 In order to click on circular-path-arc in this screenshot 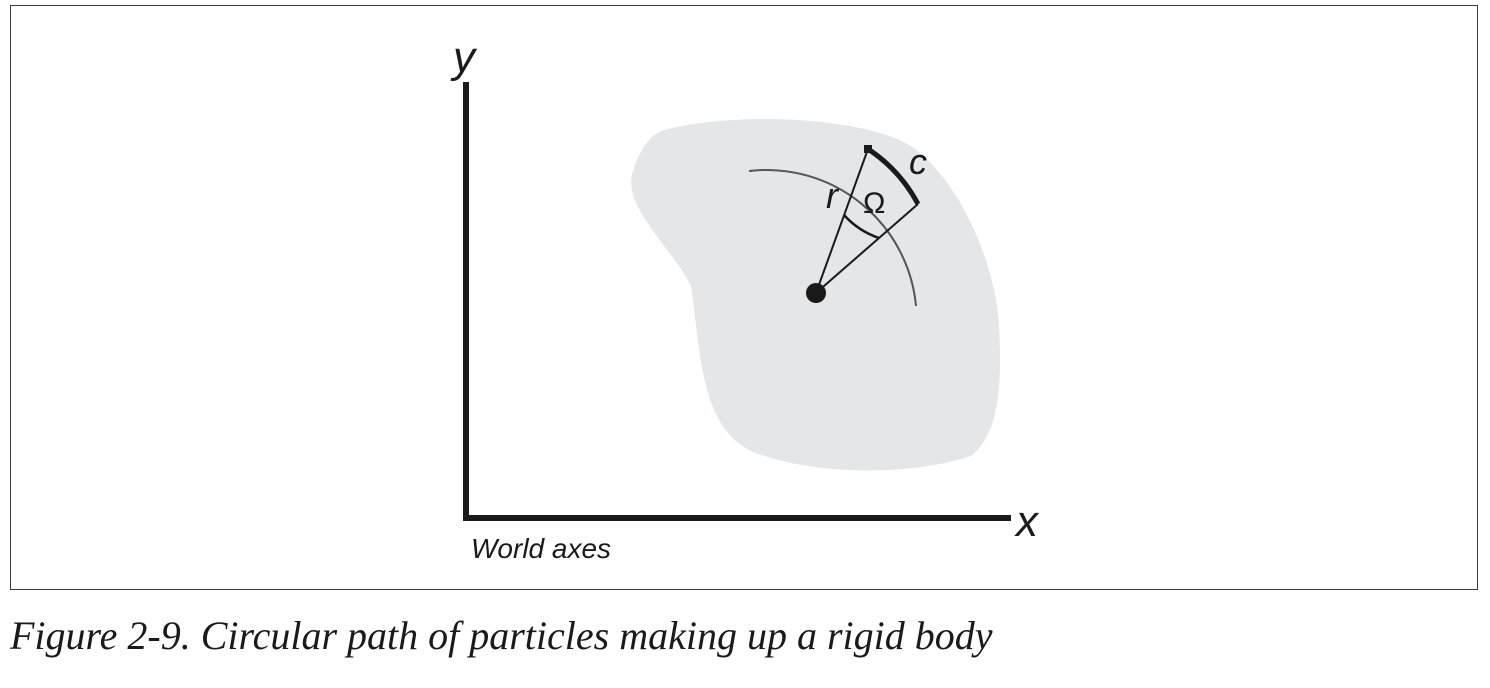, I will do `click(832, 237)`.